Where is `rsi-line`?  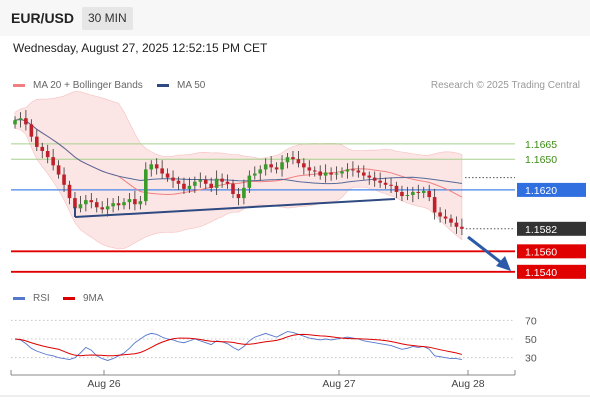
rsi-line is located at coordinates (238, 346).